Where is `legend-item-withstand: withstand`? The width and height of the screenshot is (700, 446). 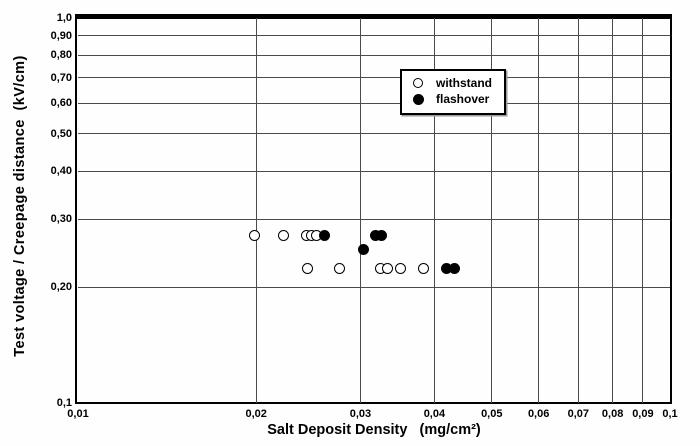 legend-item-withstand: withstand is located at coordinates (453, 84).